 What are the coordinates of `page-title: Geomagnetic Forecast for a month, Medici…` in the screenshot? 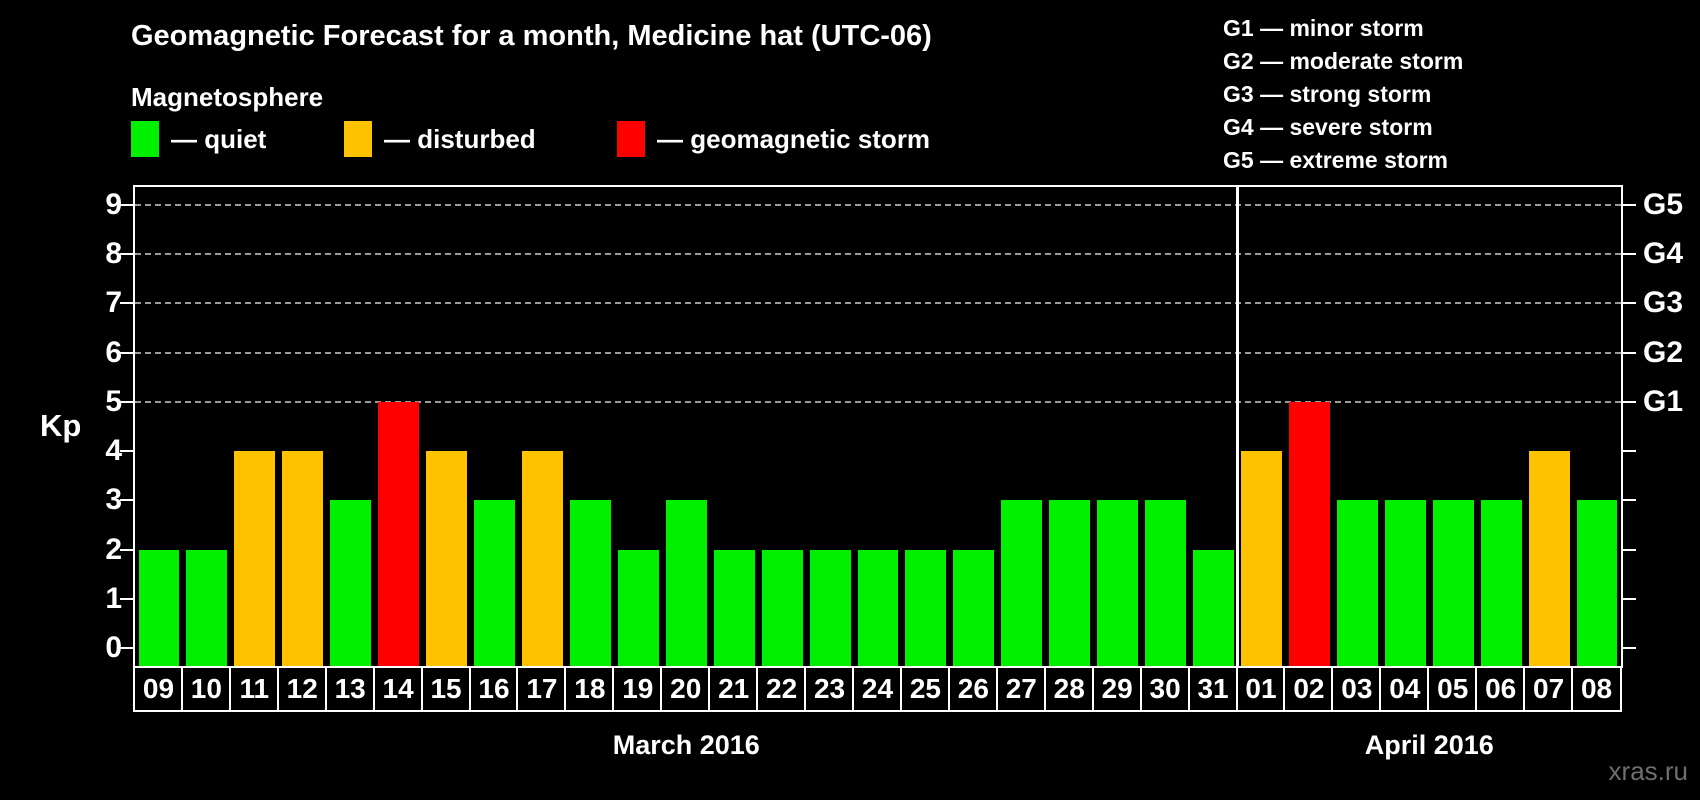 It's located at (531, 36).